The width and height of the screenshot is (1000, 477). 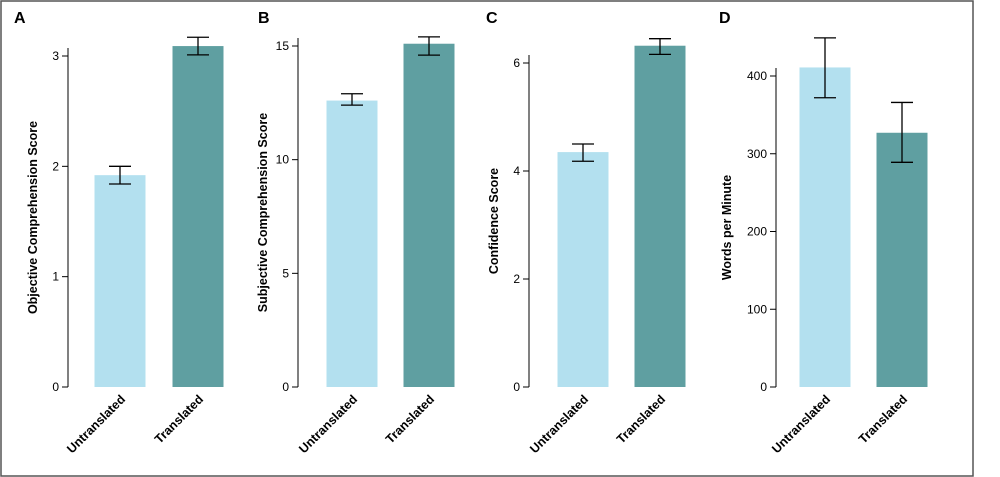 I want to click on y-tick-label: 4, so click(x=516, y=171).